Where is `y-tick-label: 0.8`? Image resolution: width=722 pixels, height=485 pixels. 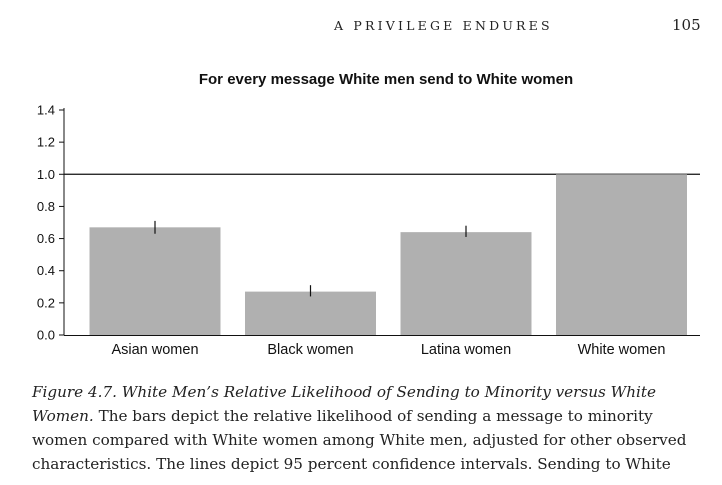 y-tick-label: 0.8 is located at coordinates (46, 206).